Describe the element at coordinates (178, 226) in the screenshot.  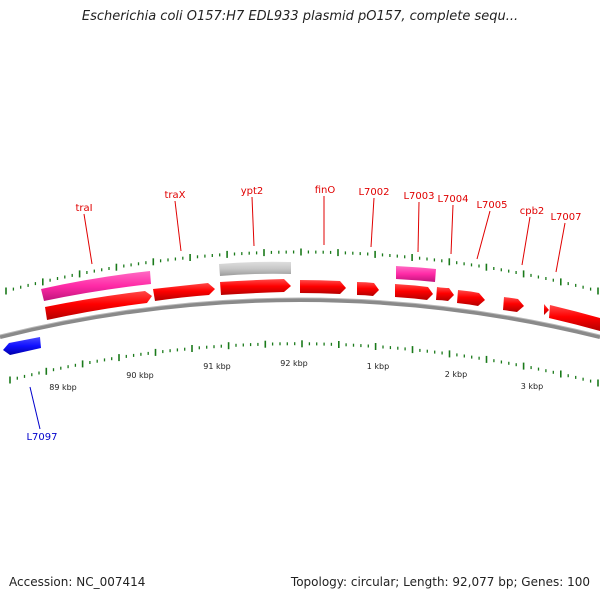
I see `leader-traX` at that location.